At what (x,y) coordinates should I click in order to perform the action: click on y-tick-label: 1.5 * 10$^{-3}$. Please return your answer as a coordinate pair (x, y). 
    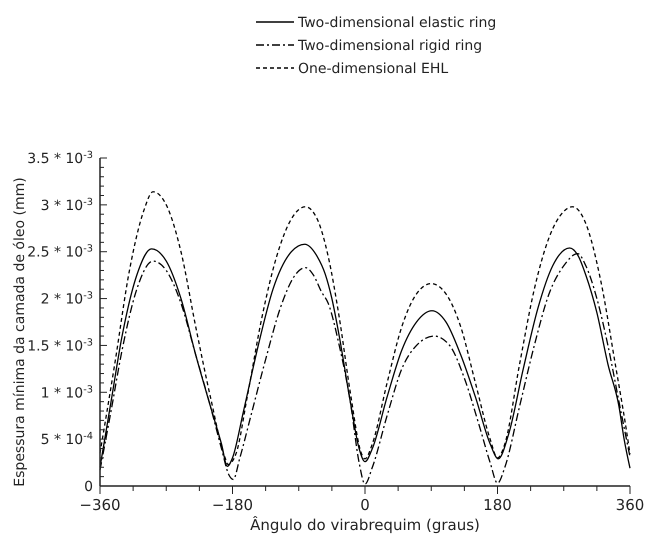
    Looking at the image, I should click on (60, 345).